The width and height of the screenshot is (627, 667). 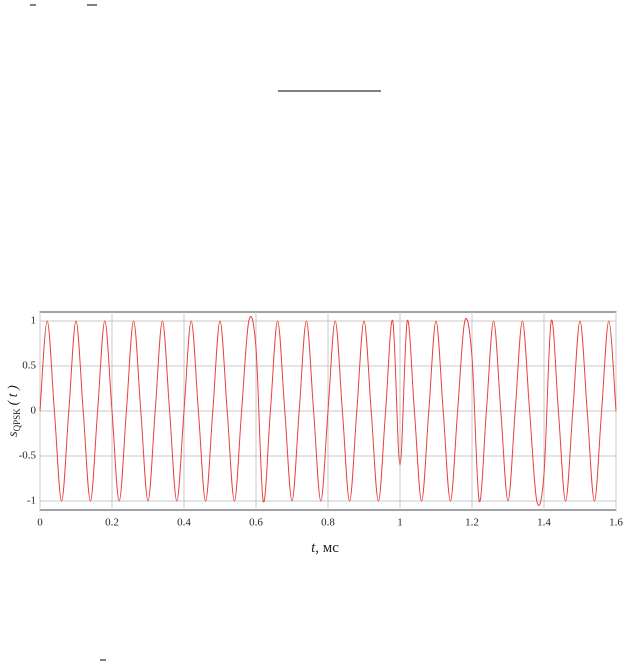 I want to click on x-tick-label: 0, so click(x=40, y=523).